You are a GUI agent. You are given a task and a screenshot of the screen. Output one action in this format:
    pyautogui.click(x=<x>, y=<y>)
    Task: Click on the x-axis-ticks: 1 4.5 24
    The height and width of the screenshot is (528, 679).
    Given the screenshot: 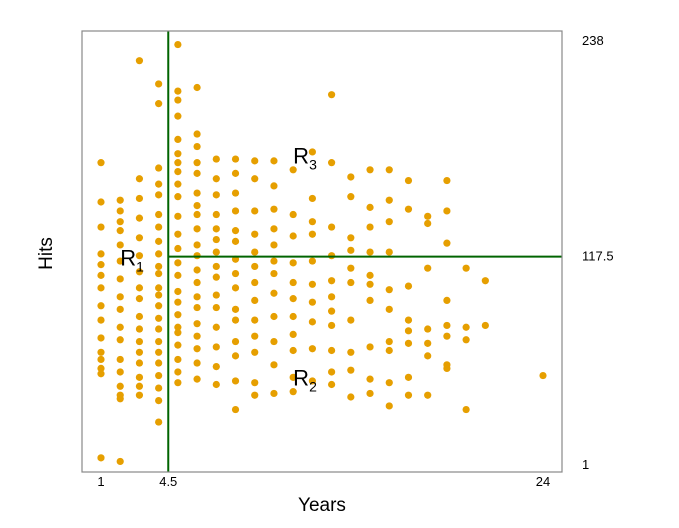 What is the action you would take?
    pyautogui.click(x=323, y=481)
    